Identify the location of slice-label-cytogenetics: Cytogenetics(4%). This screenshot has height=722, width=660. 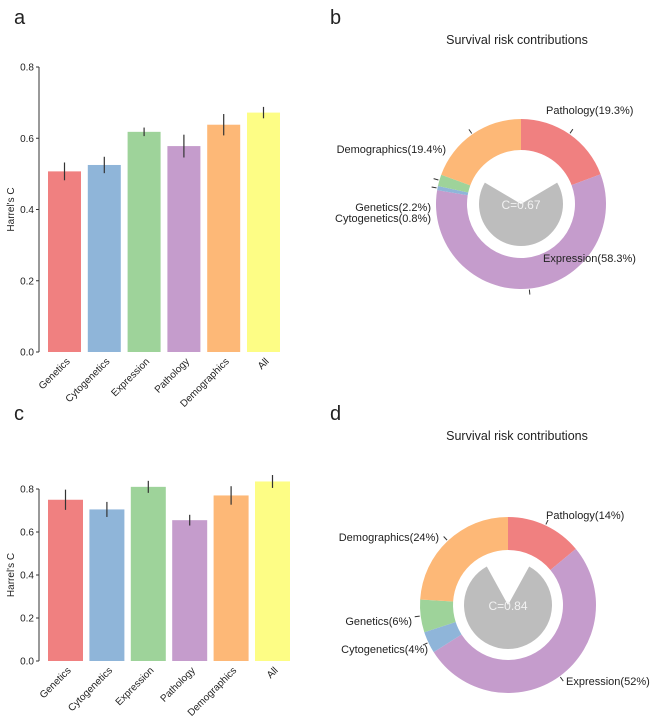
(384, 650).